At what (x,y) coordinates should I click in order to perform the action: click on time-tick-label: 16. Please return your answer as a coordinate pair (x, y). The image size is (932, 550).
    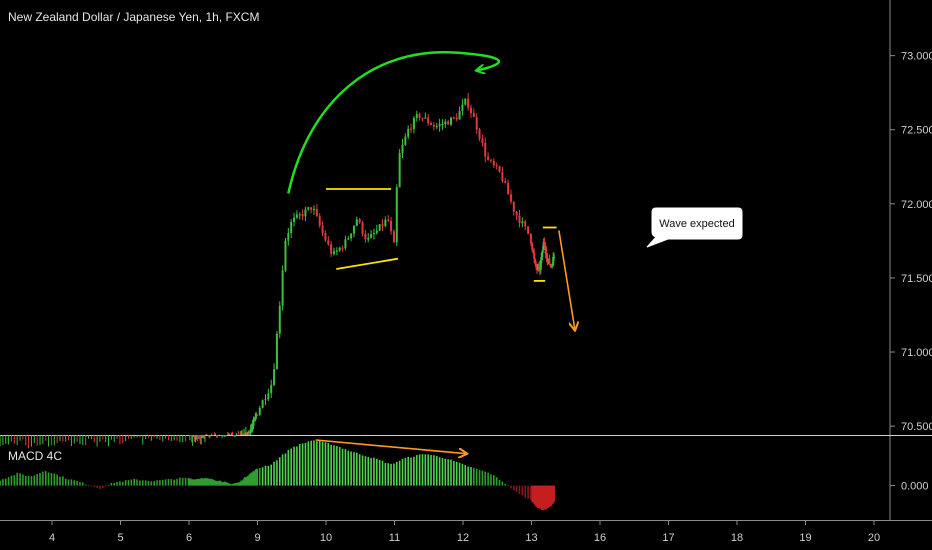
    Looking at the image, I should click on (600, 538).